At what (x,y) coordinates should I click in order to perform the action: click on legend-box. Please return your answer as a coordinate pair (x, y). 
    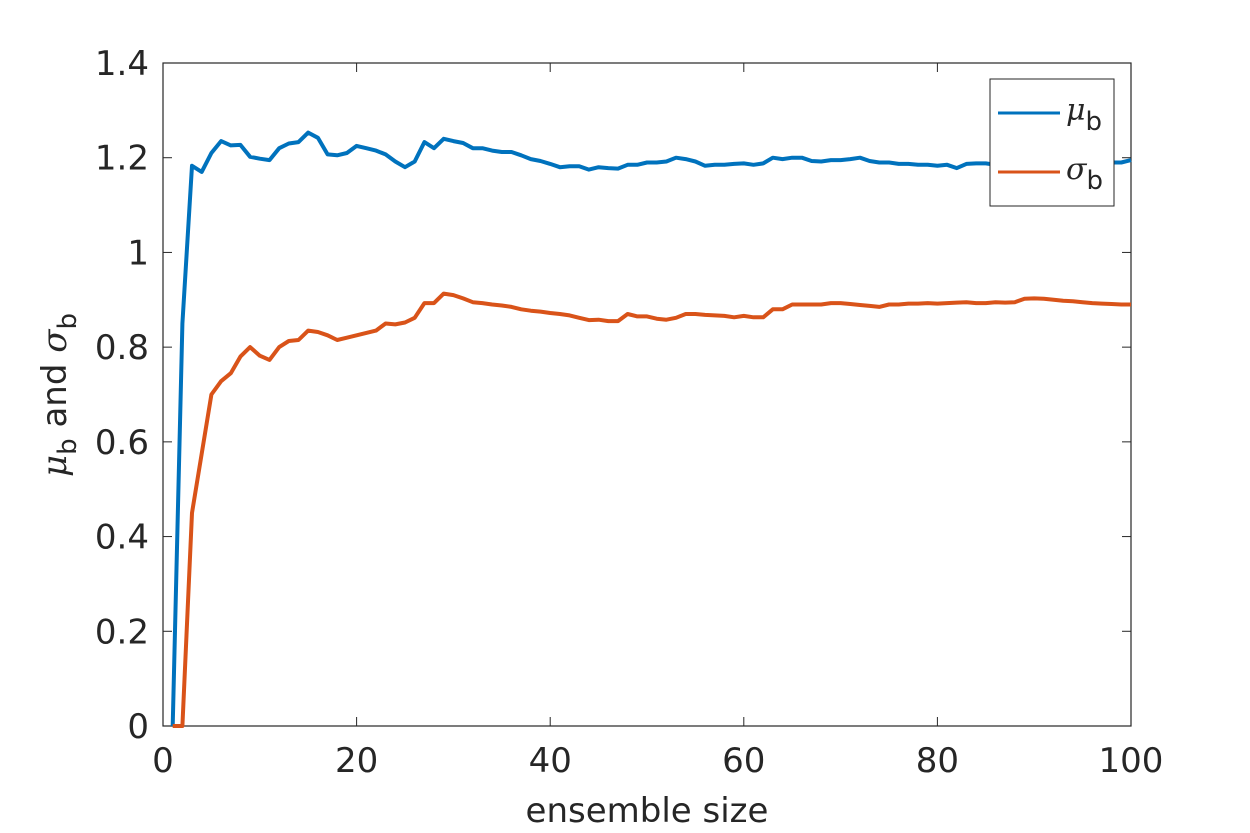
    Looking at the image, I should click on (1052, 142).